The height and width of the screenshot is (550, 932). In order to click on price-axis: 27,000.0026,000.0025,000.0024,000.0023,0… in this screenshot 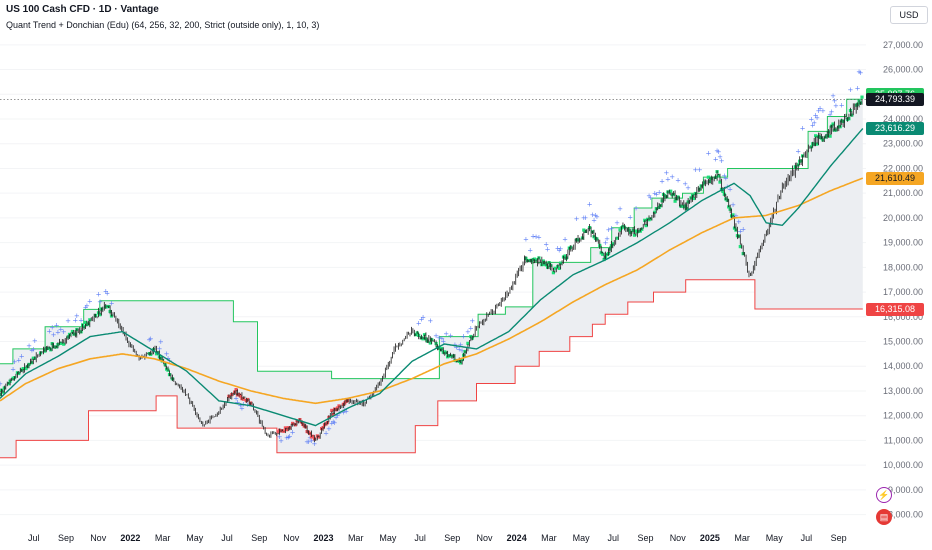, I will do `click(903, 280)`.